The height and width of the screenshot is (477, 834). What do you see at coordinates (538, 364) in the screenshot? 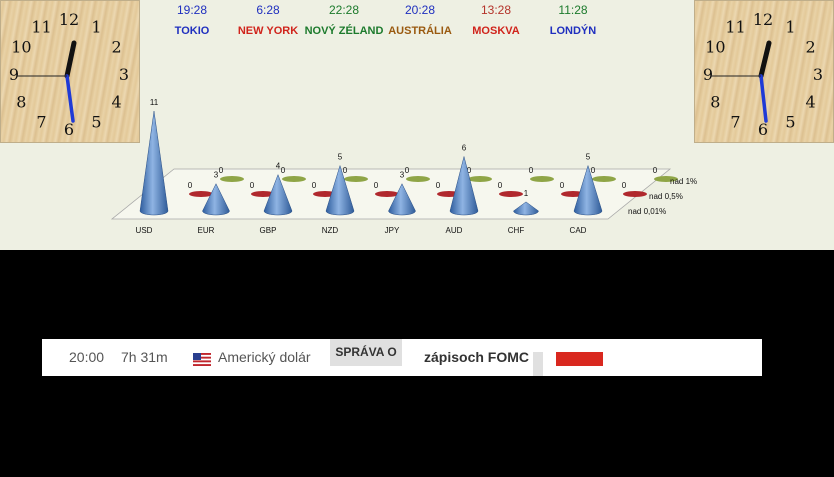
I see `title-divider` at bounding box center [538, 364].